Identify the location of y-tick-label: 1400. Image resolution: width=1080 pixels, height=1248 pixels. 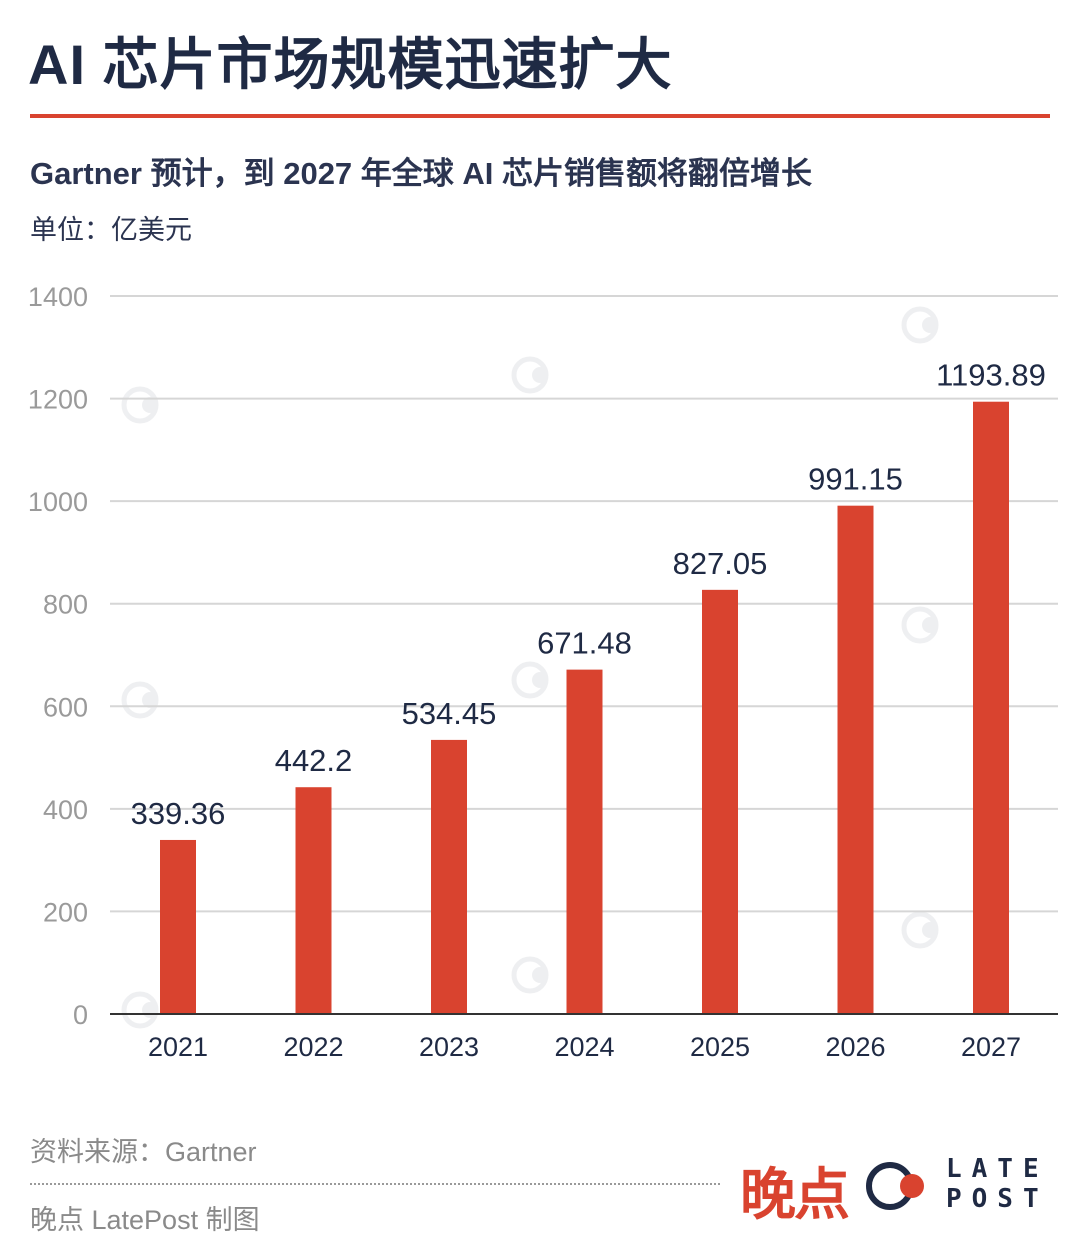
(58, 297).